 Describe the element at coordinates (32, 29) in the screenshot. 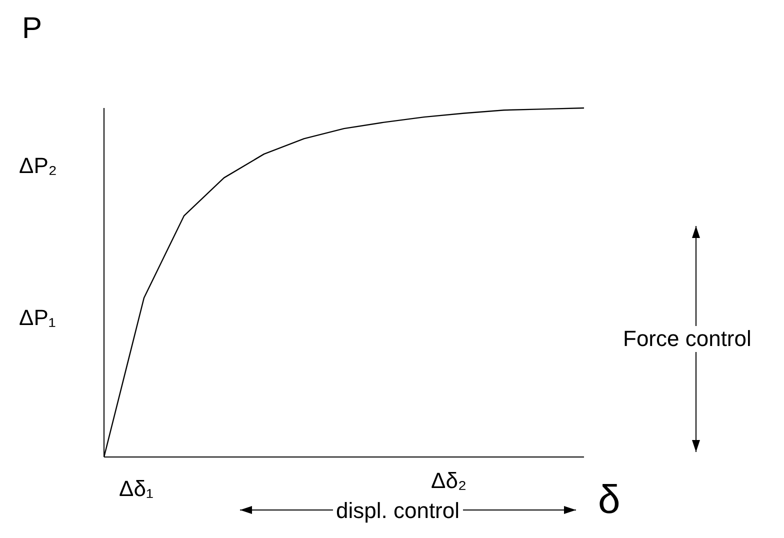

I see `y-axis-title: P` at that location.